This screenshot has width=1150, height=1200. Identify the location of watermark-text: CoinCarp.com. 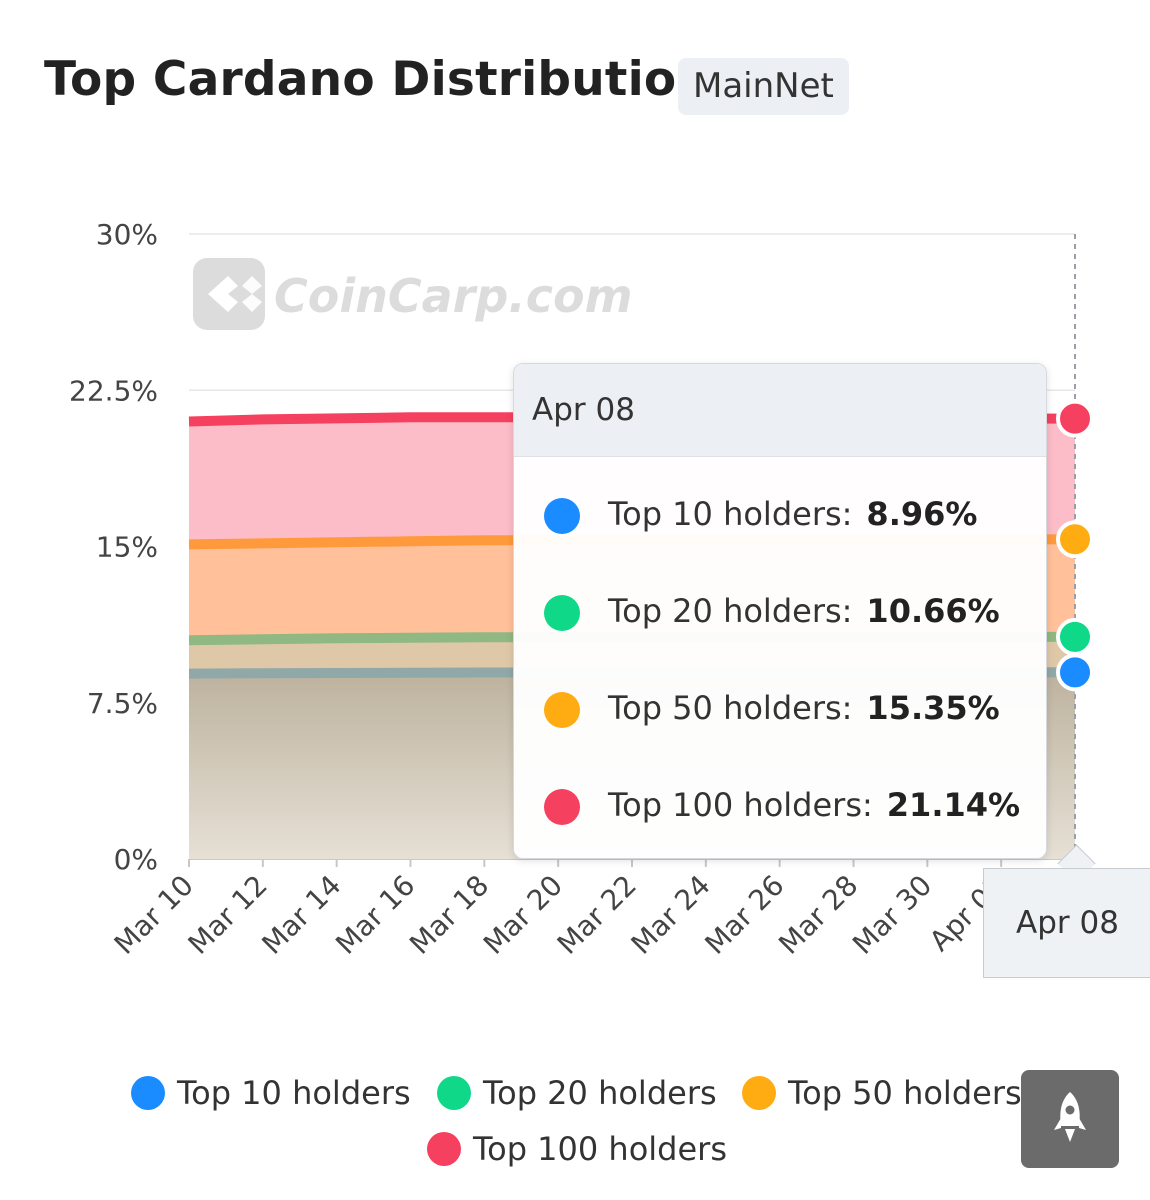
(453, 296).